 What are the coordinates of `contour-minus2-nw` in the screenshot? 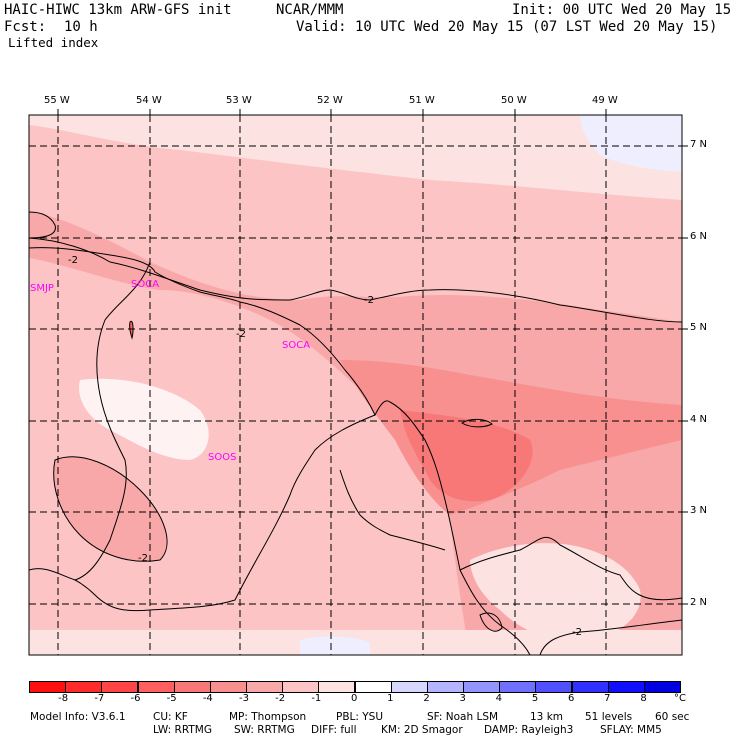 It's located at (42, 225).